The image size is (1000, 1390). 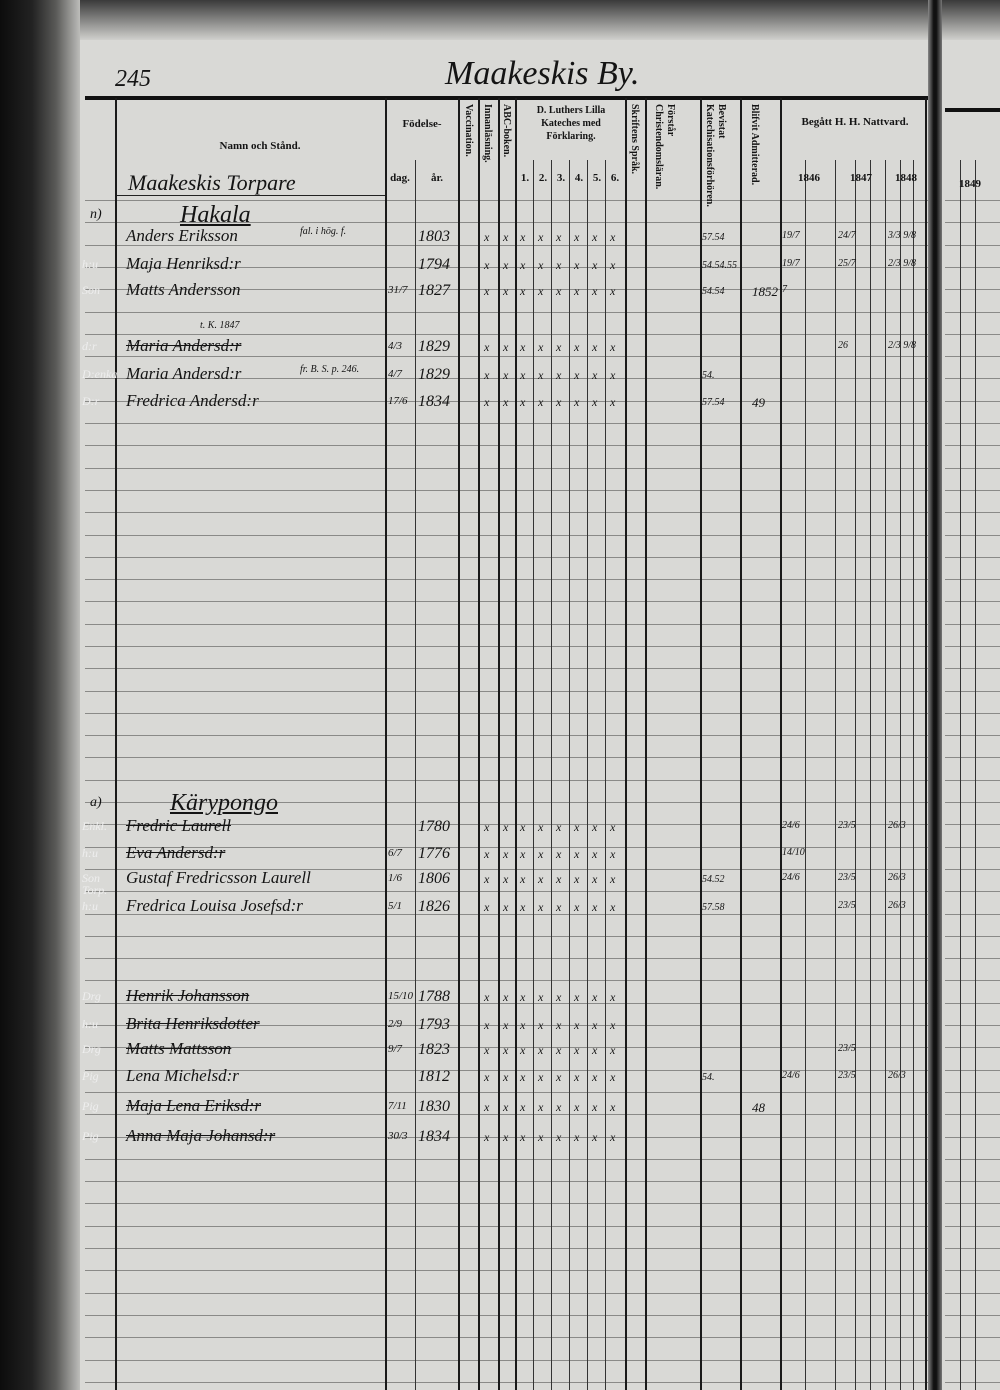 I want to click on attended-value: 57.58, so click(x=713, y=907).